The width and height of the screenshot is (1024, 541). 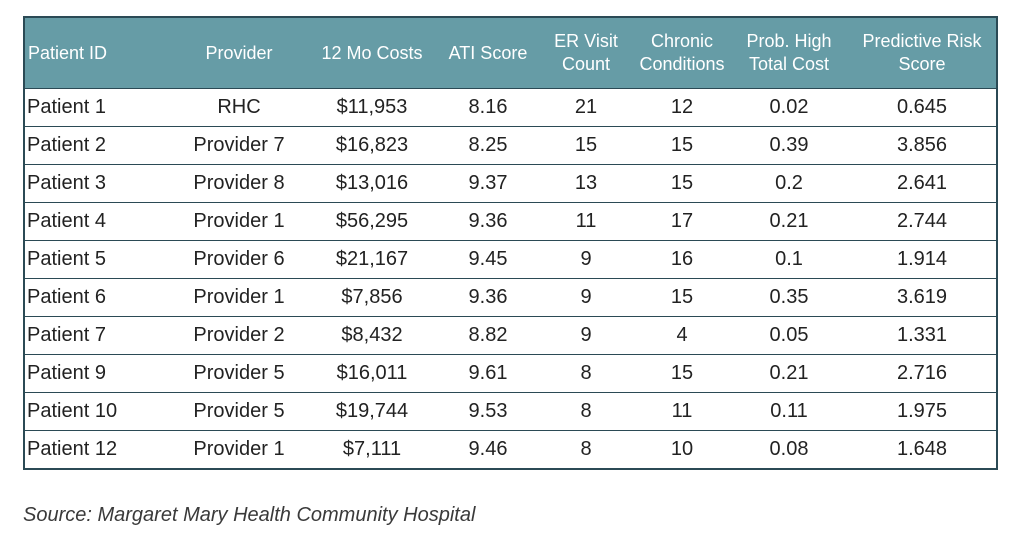 I want to click on table-cell: 21, so click(x=586, y=107).